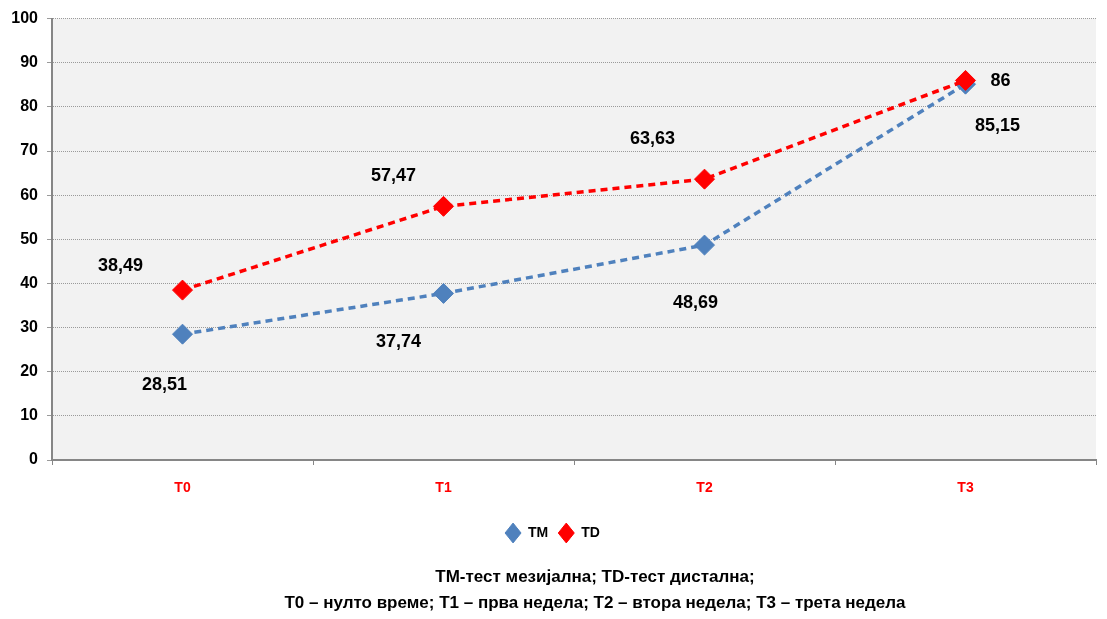  I want to click on x-tick-label: T0, so click(182, 487).